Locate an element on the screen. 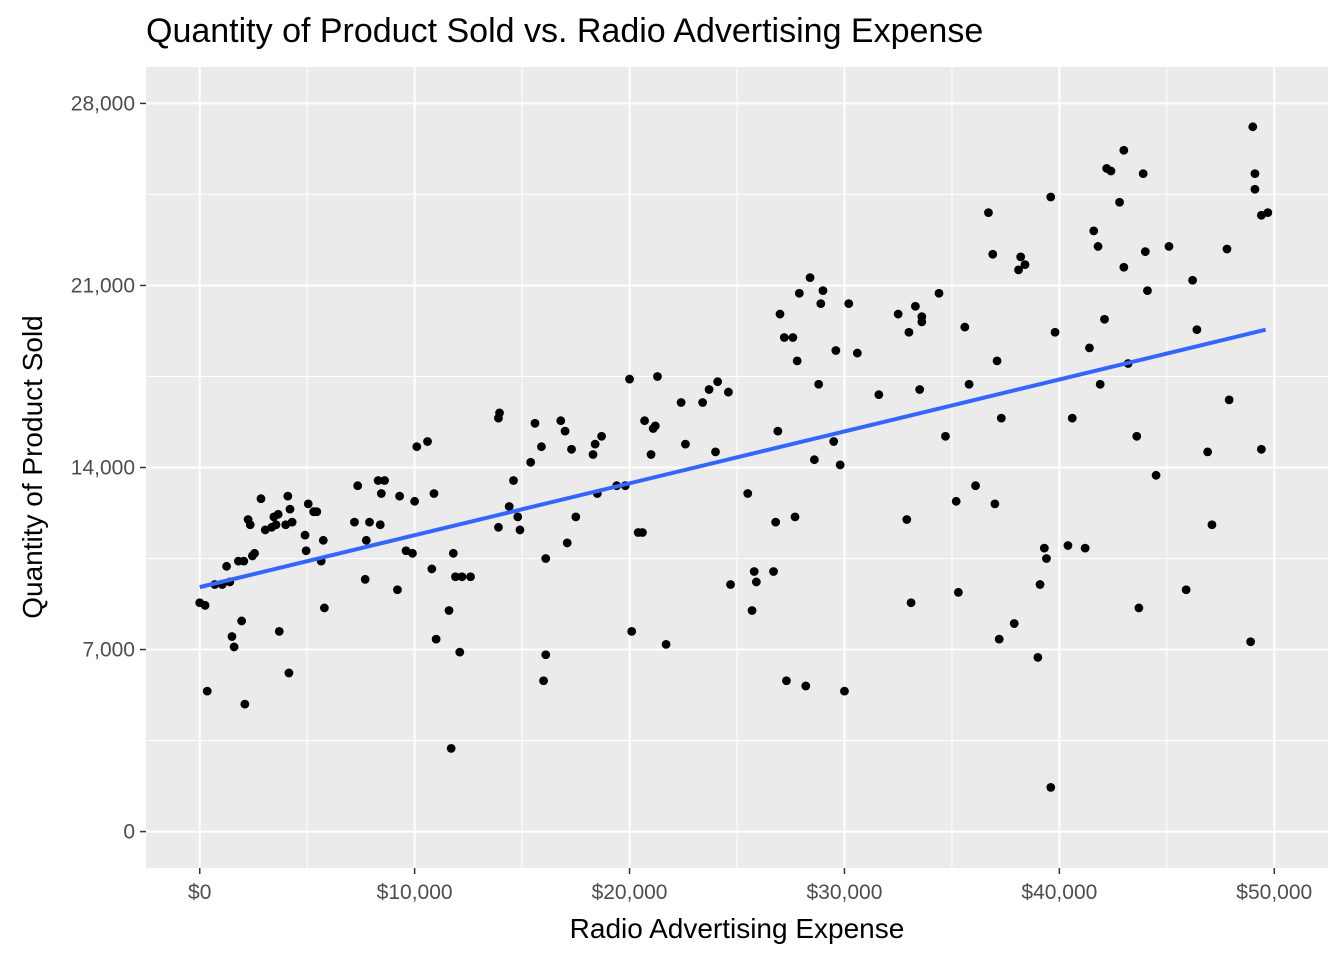 Image resolution: width=1344 pixels, height=960 pixels. x-tick-label: $10,000 is located at coordinates (415, 892).